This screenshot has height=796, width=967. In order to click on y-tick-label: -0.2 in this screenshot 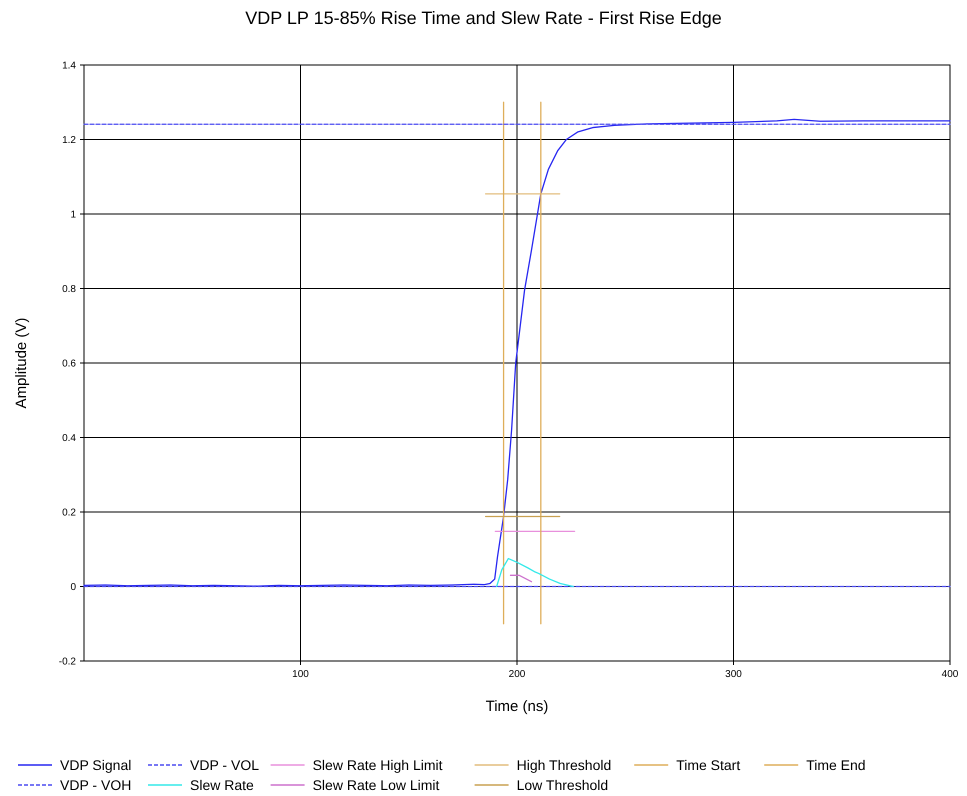, I will do `click(67, 662)`.